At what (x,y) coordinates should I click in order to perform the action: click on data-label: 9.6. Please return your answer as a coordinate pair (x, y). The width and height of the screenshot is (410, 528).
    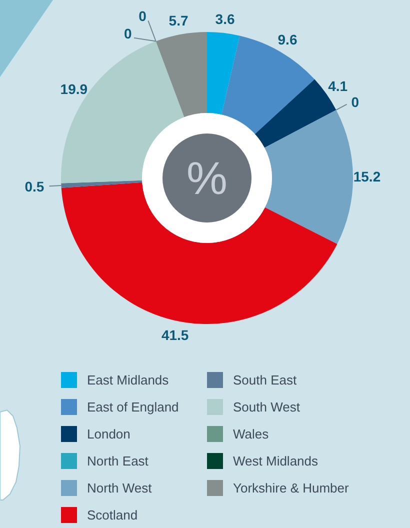
    Looking at the image, I should click on (288, 40).